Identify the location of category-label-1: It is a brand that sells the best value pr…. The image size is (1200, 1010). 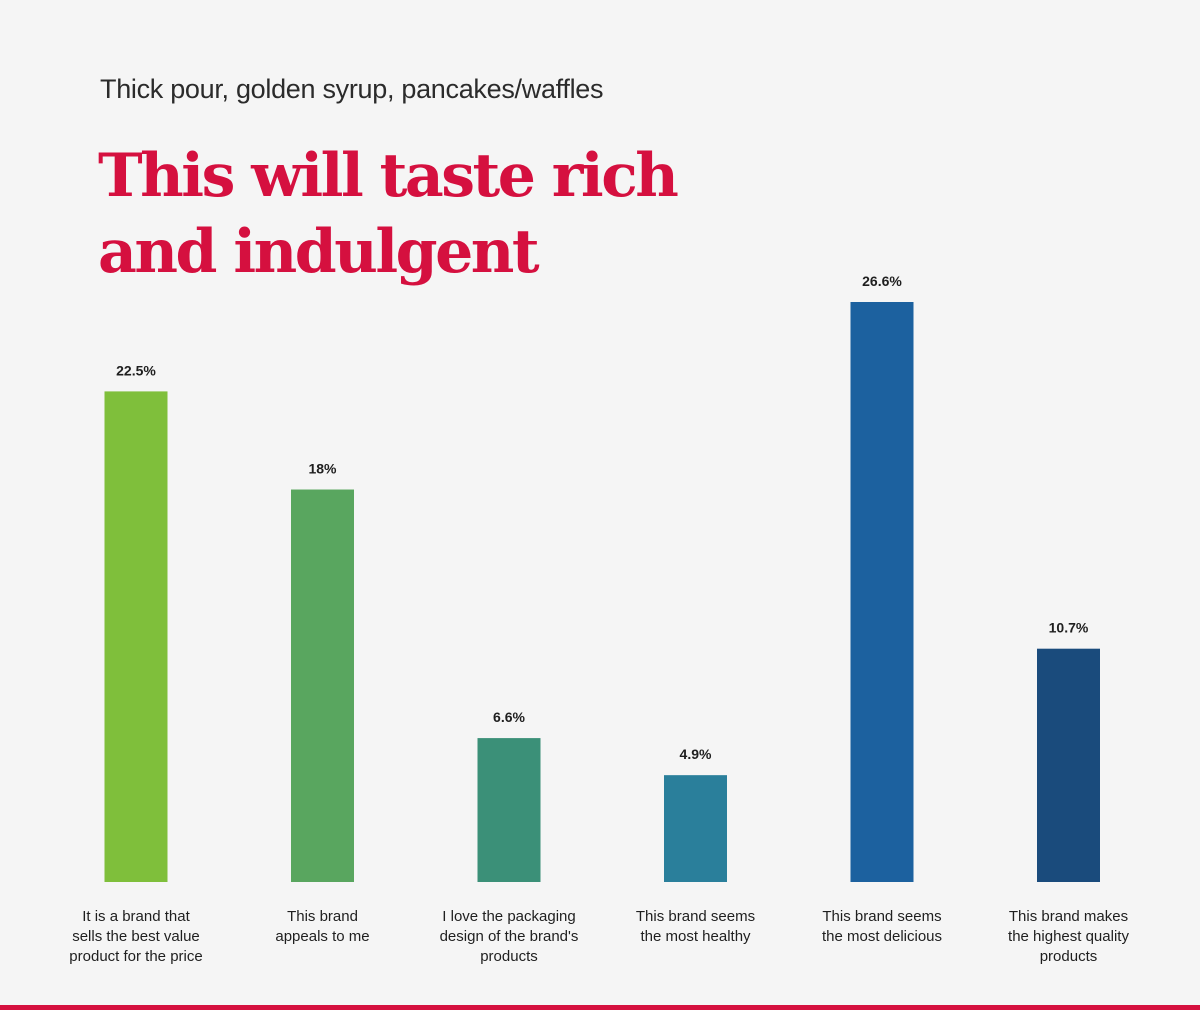
(136, 937).